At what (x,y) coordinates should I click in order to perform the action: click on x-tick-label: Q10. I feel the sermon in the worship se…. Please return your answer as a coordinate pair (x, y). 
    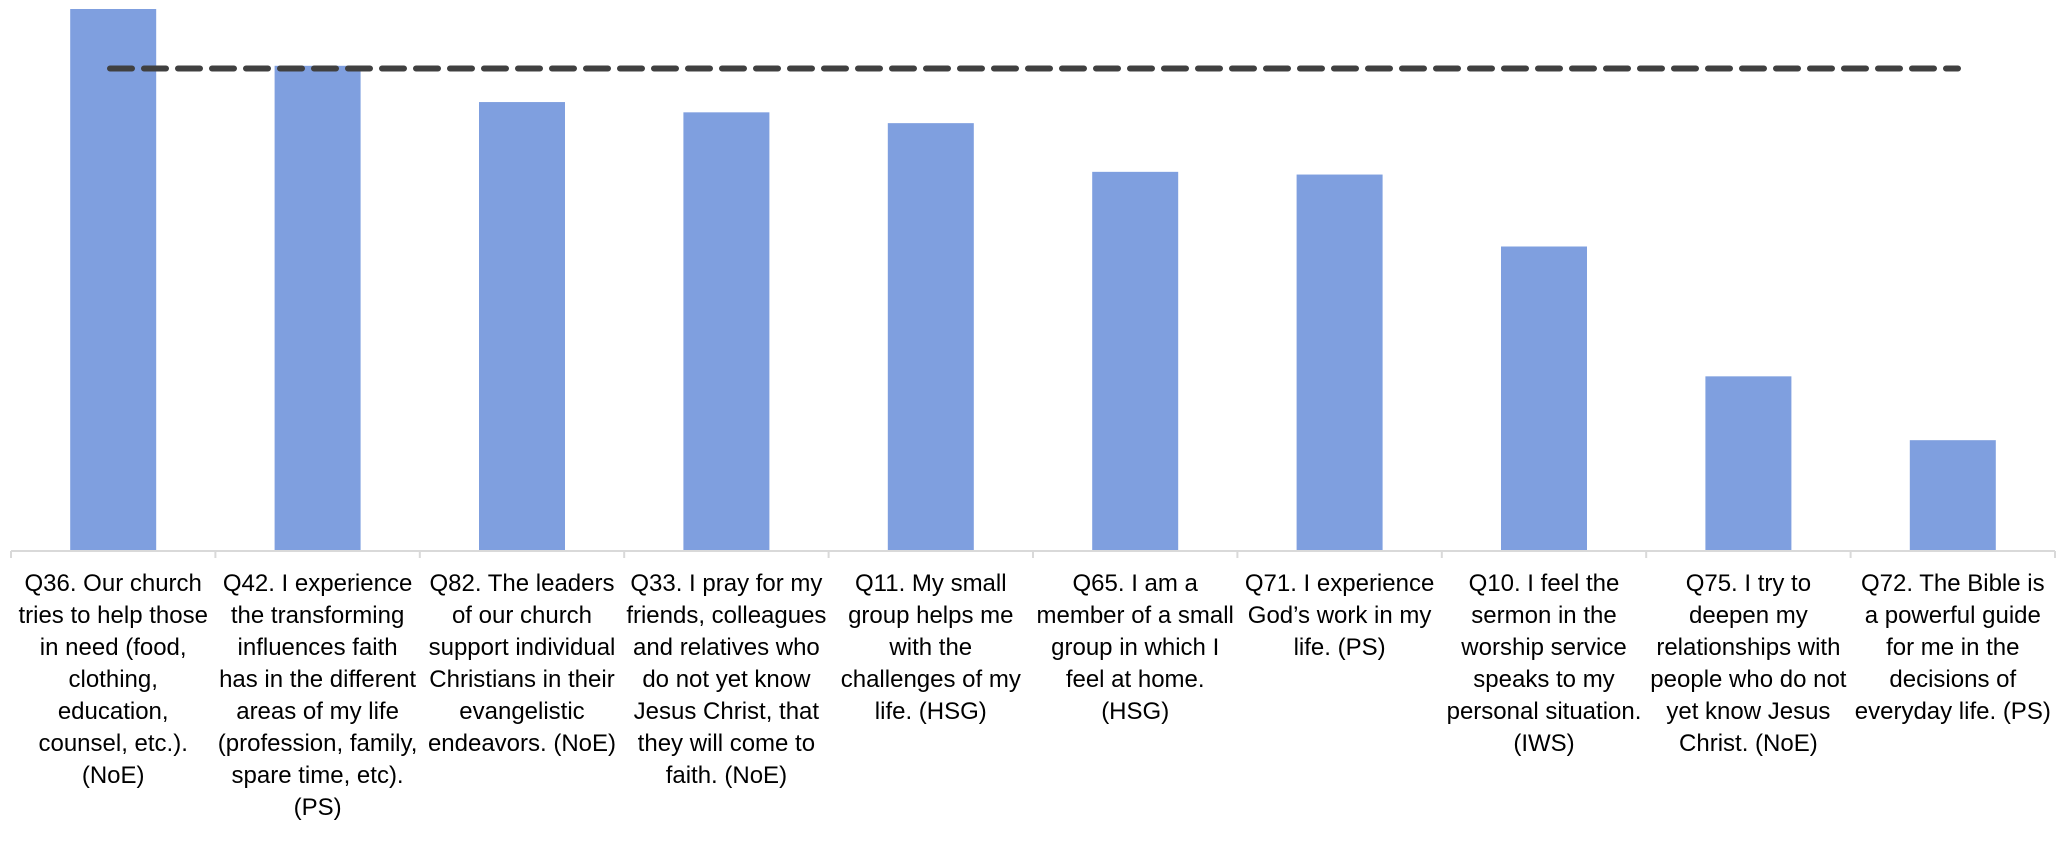
    Looking at the image, I should click on (1544, 663).